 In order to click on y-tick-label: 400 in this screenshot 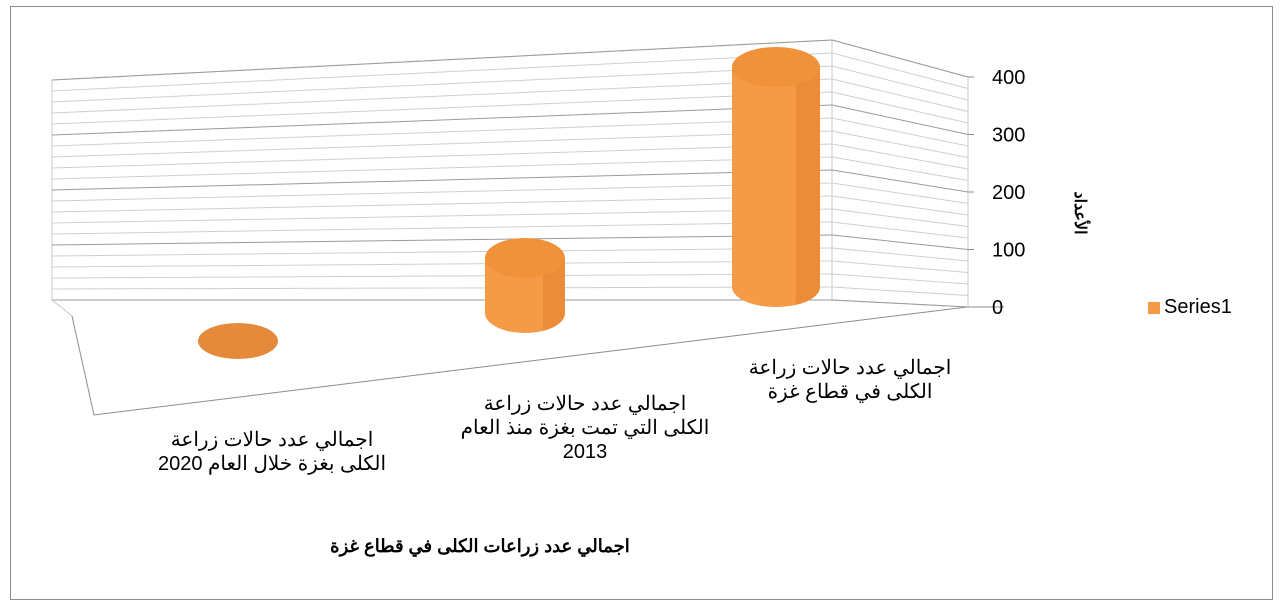, I will do `click(1008, 78)`.